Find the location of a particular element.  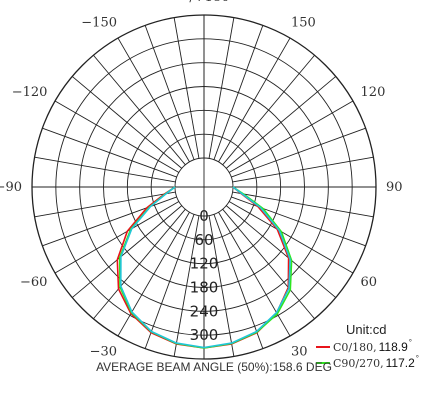

legend-swatch-green is located at coordinates (323, 363).